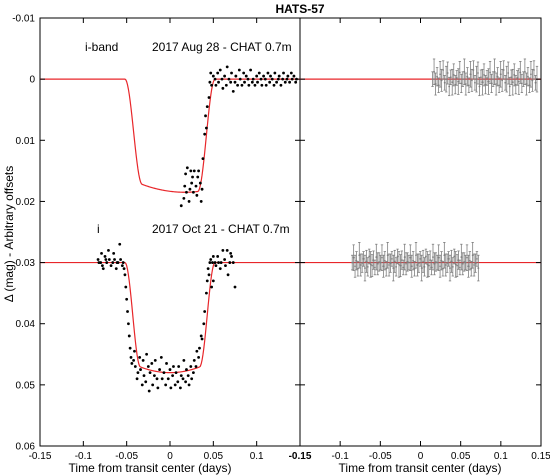 This screenshot has height=476, width=550. I want to click on y-tick-label: 0.05, so click(26, 385).